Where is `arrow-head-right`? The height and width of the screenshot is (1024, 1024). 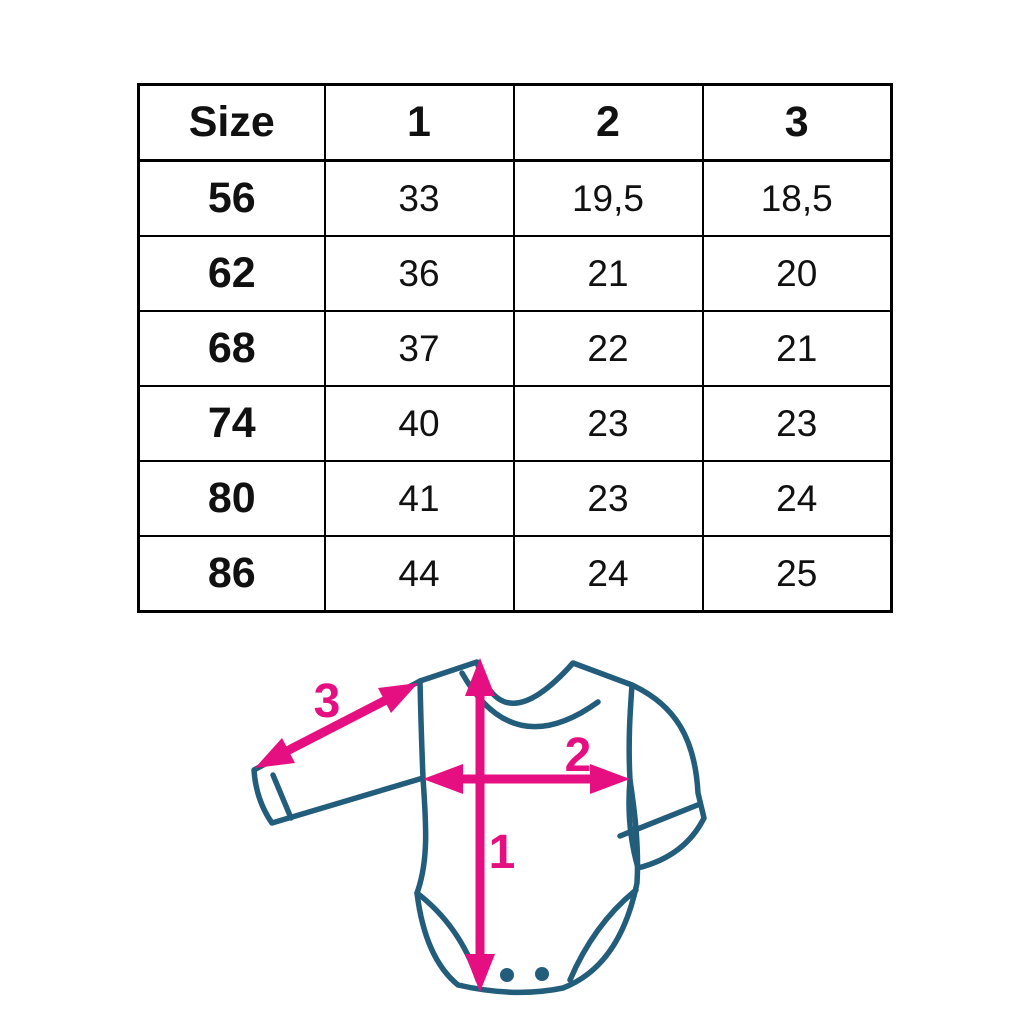 arrow-head-right is located at coordinates (610, 779).